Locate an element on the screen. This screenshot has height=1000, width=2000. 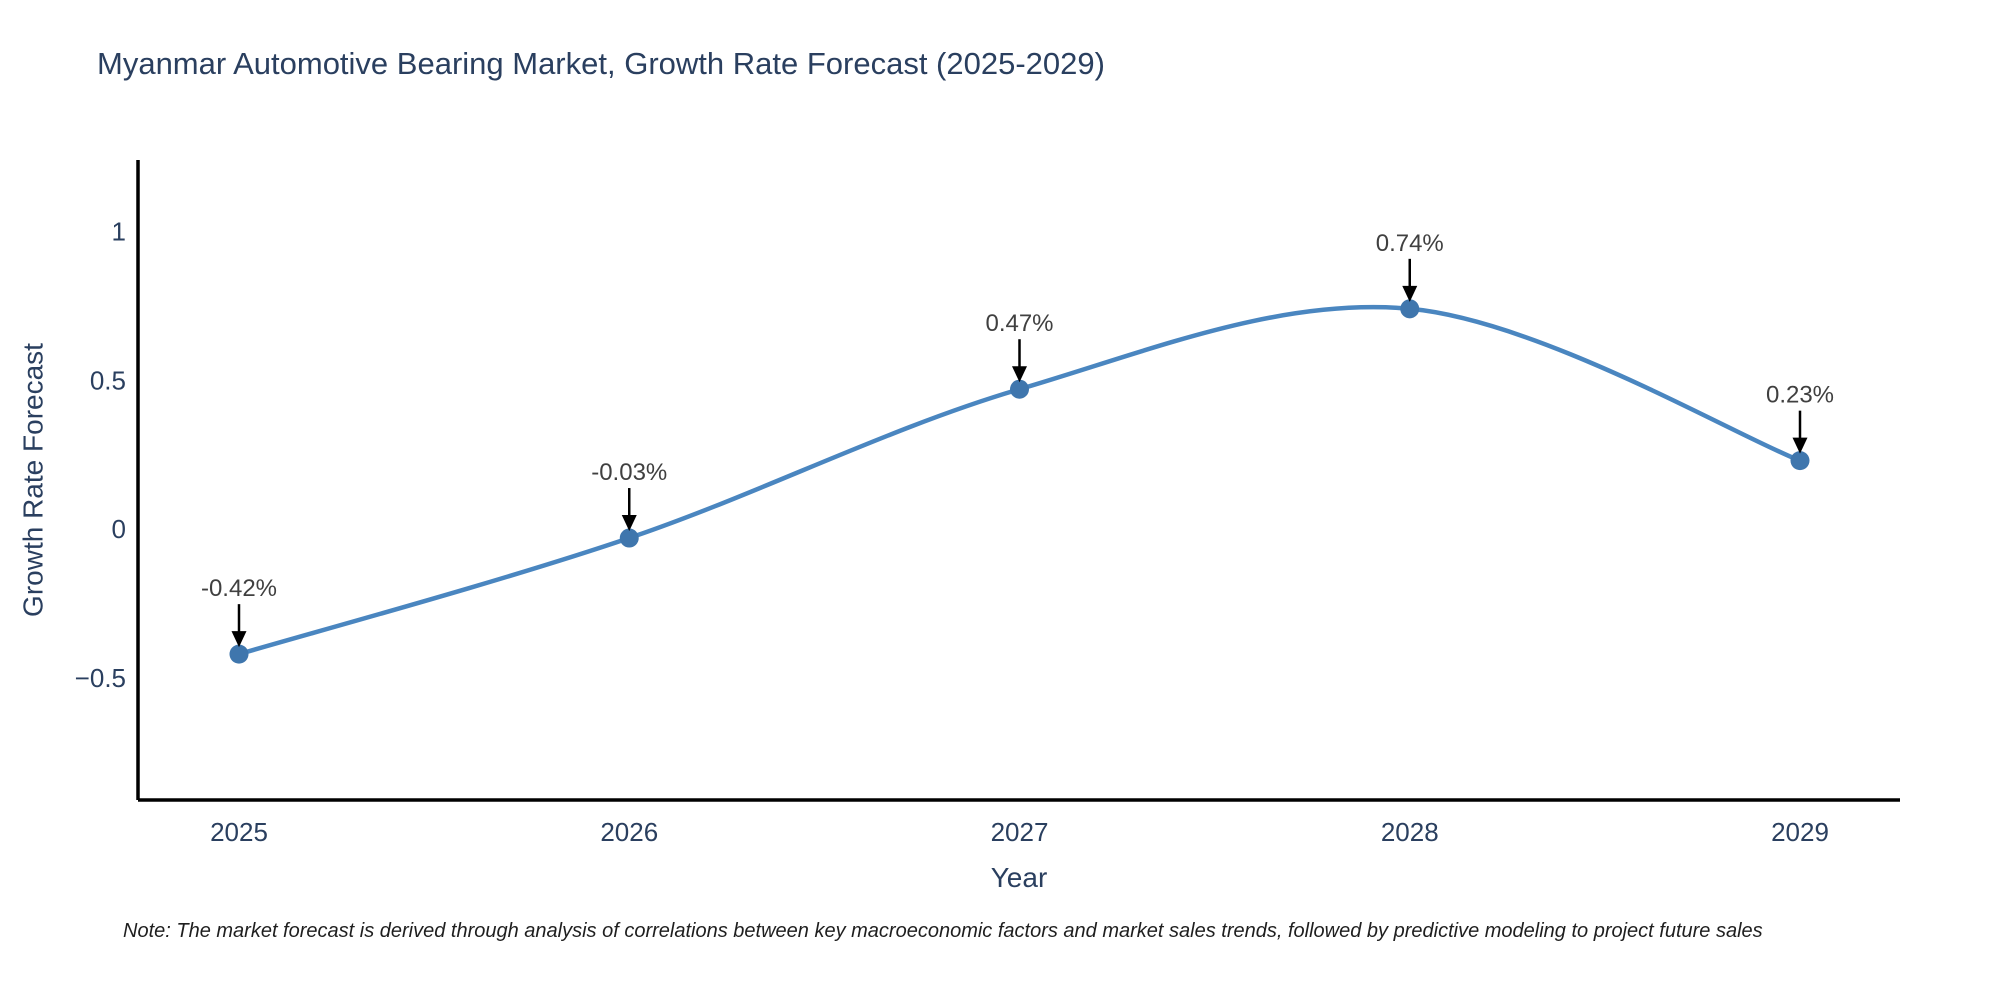
annotation-label: -0.03% is located at coordinates (629, 472).